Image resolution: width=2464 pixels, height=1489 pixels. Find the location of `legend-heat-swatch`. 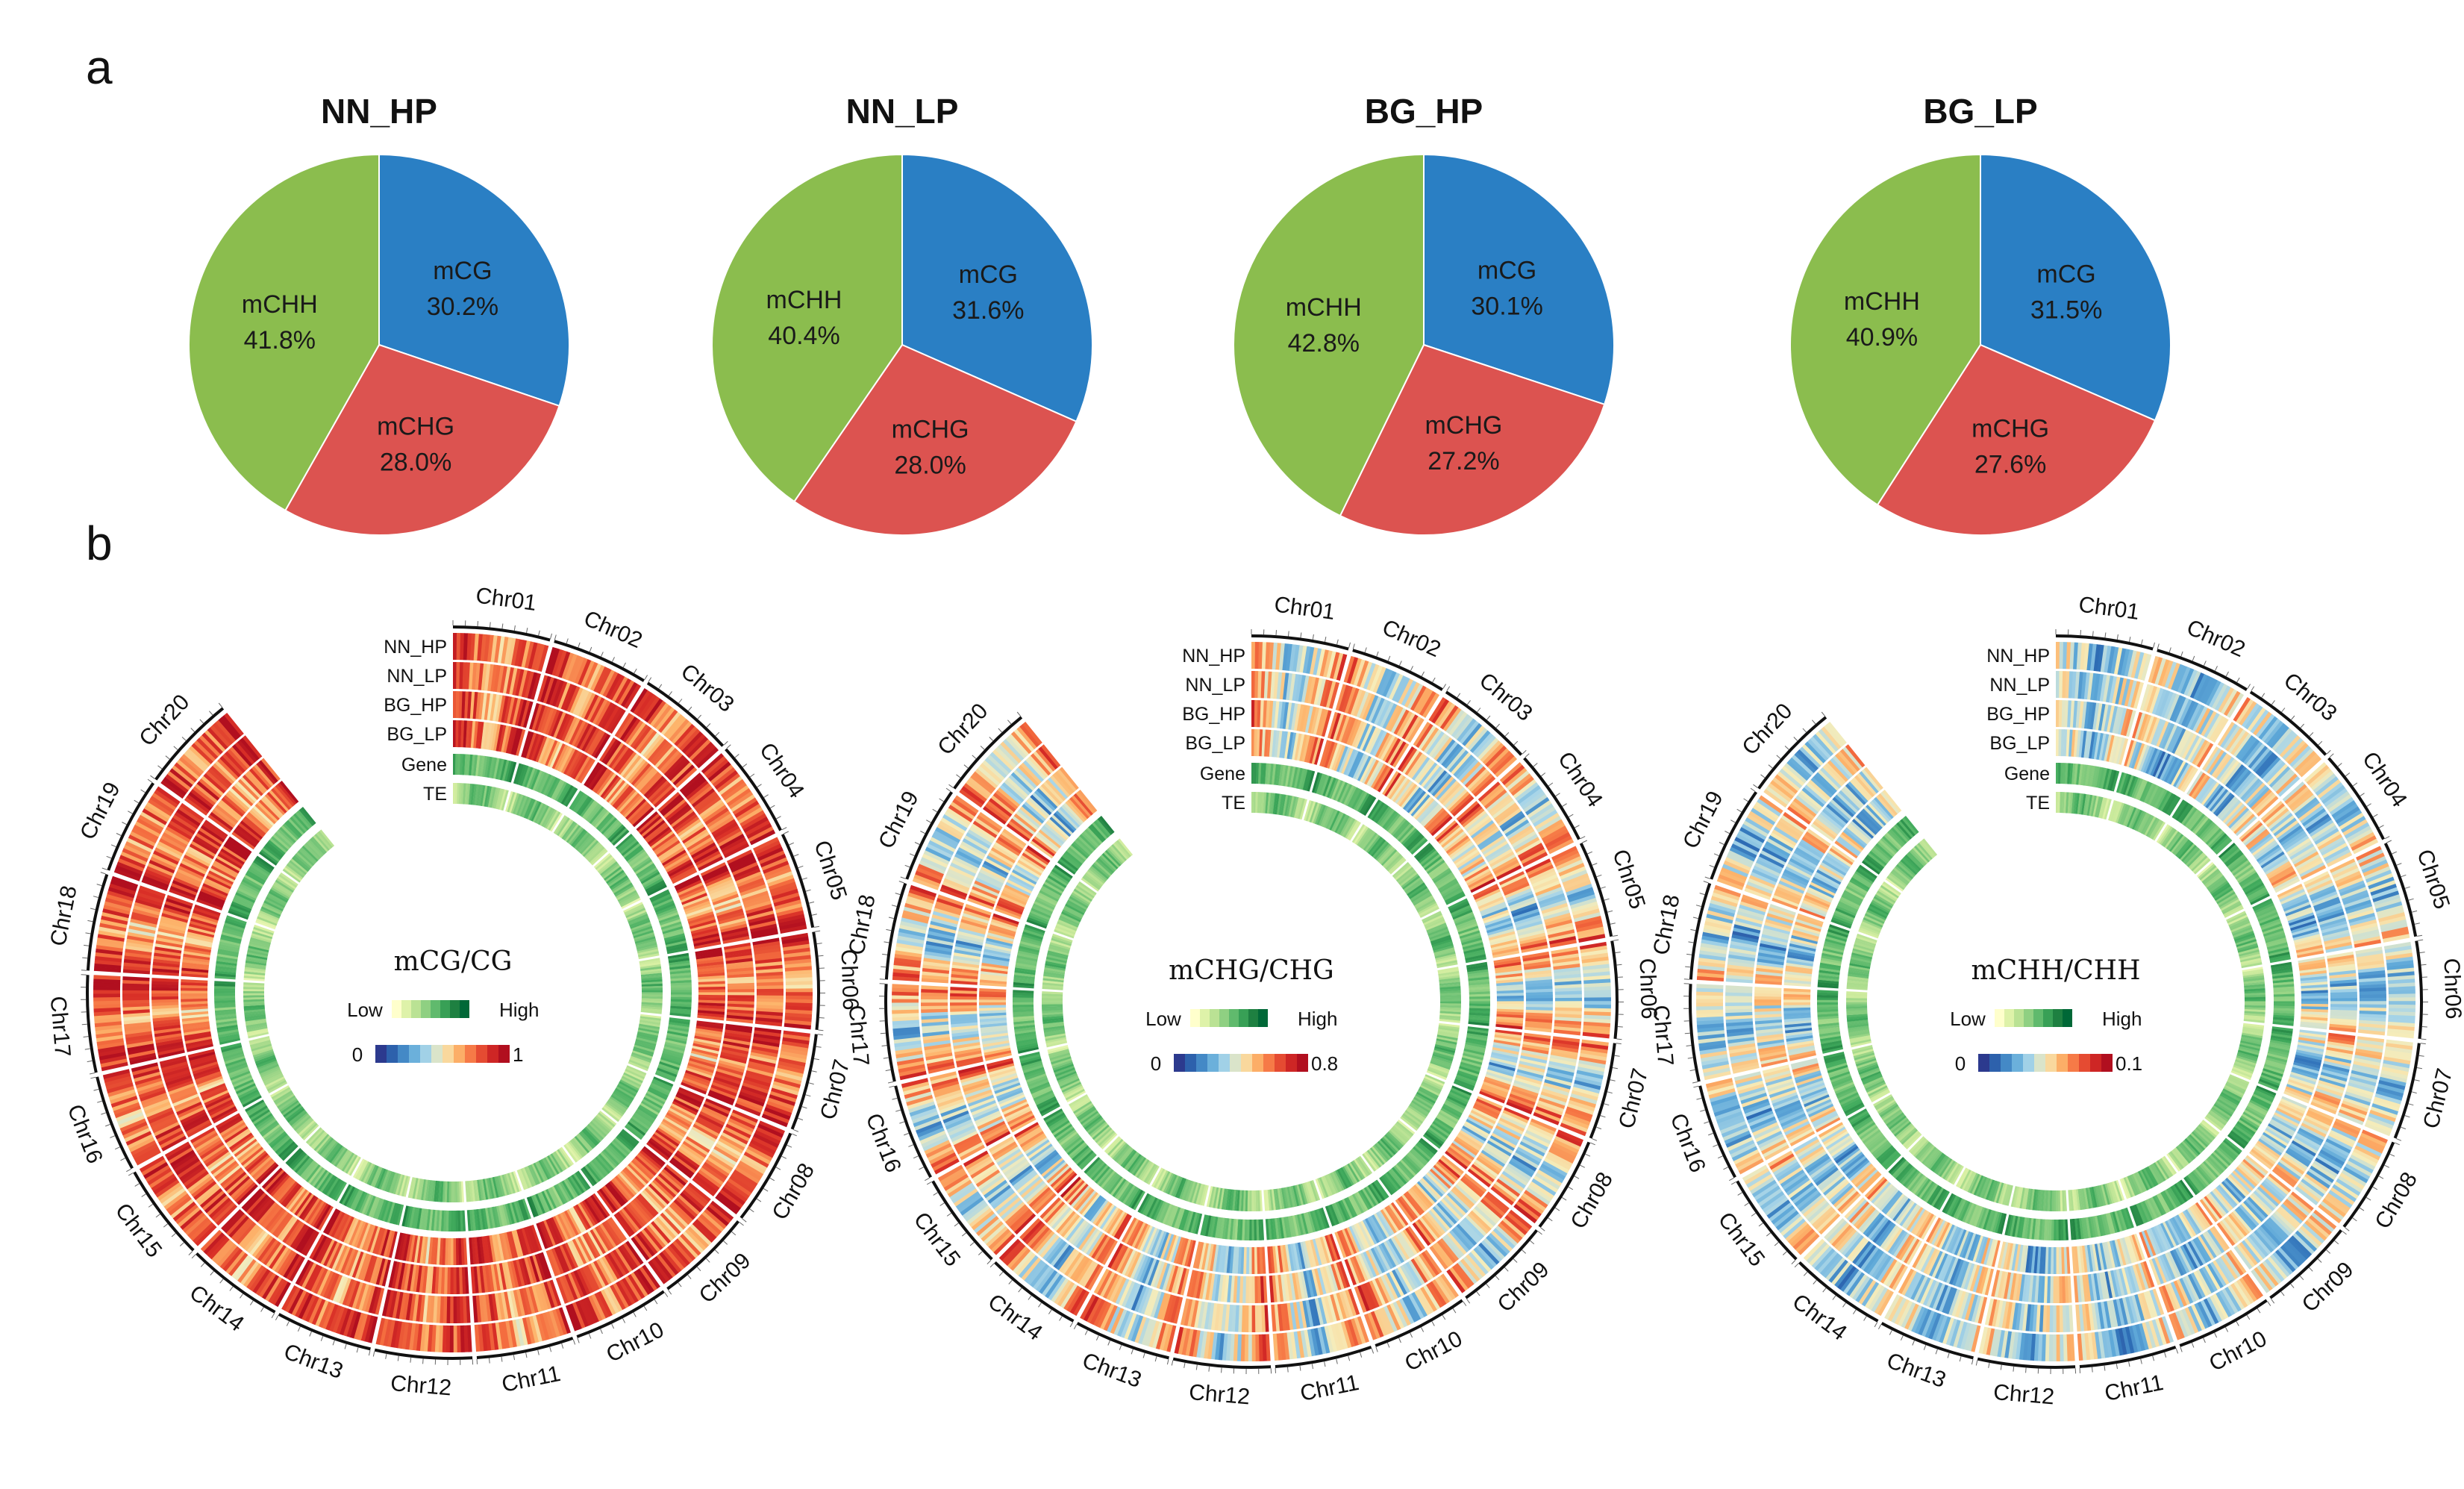

legend-heat-swatch is located at coordinates (482, 1054).